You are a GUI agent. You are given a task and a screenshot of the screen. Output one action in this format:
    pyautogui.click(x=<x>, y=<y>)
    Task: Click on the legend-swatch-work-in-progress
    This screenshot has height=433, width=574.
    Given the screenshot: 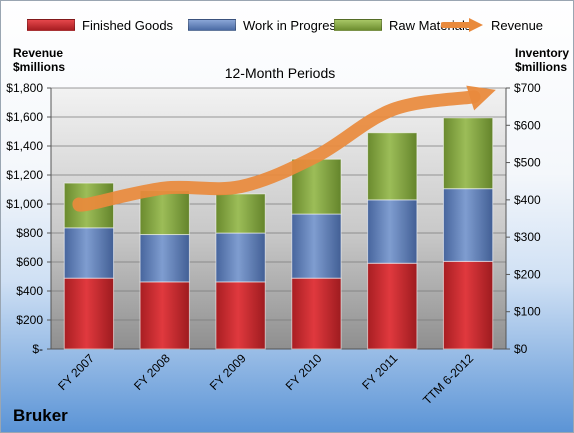 What is the action you would take?
    pyautogui.click(x=212, y=25)
    